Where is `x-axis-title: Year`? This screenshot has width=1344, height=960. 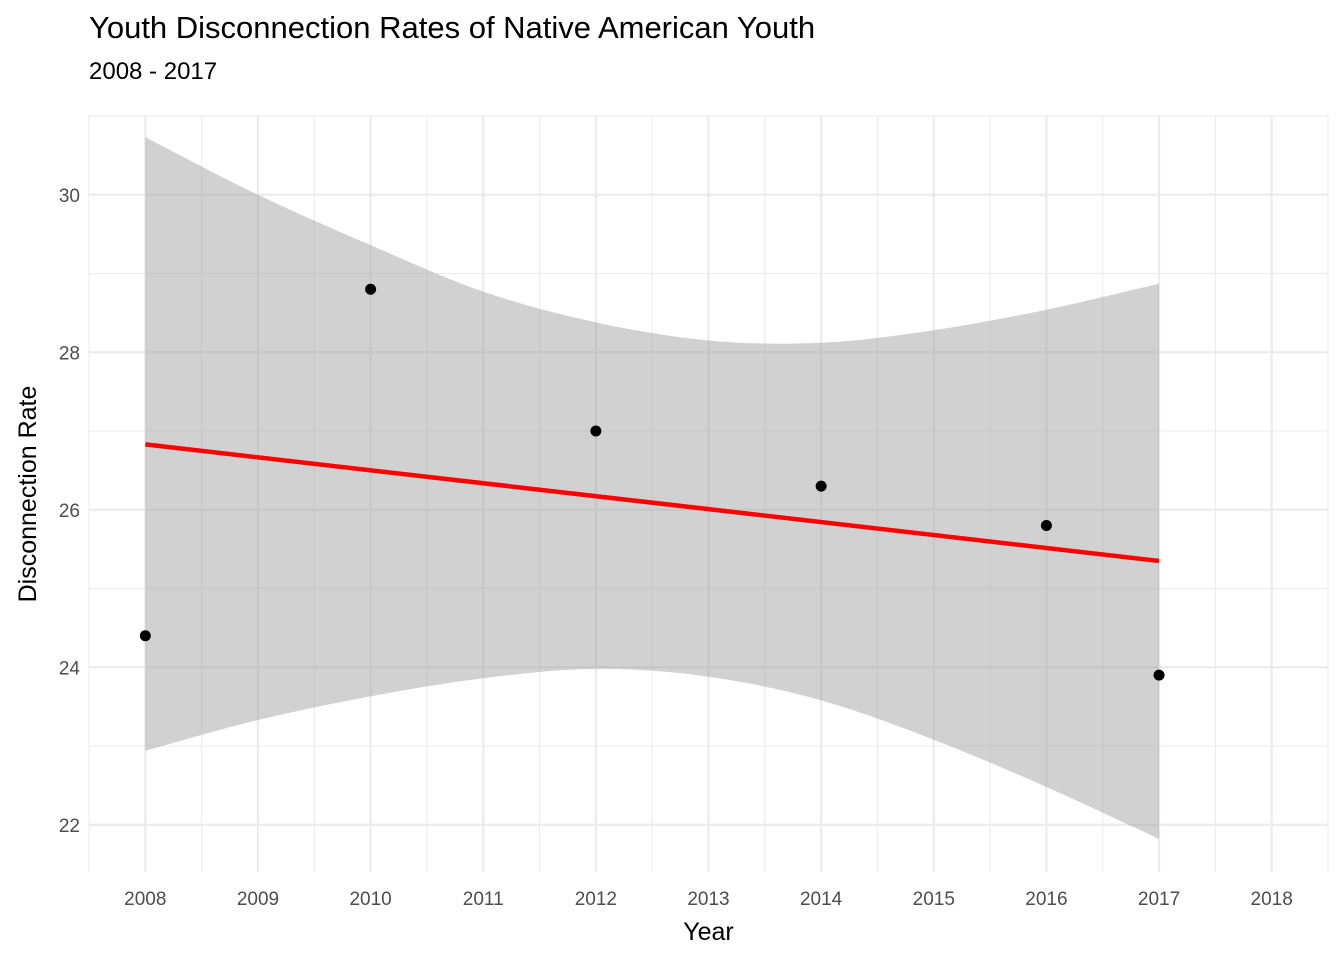
x-axis-title: Year is located at coordinates (708, 932).